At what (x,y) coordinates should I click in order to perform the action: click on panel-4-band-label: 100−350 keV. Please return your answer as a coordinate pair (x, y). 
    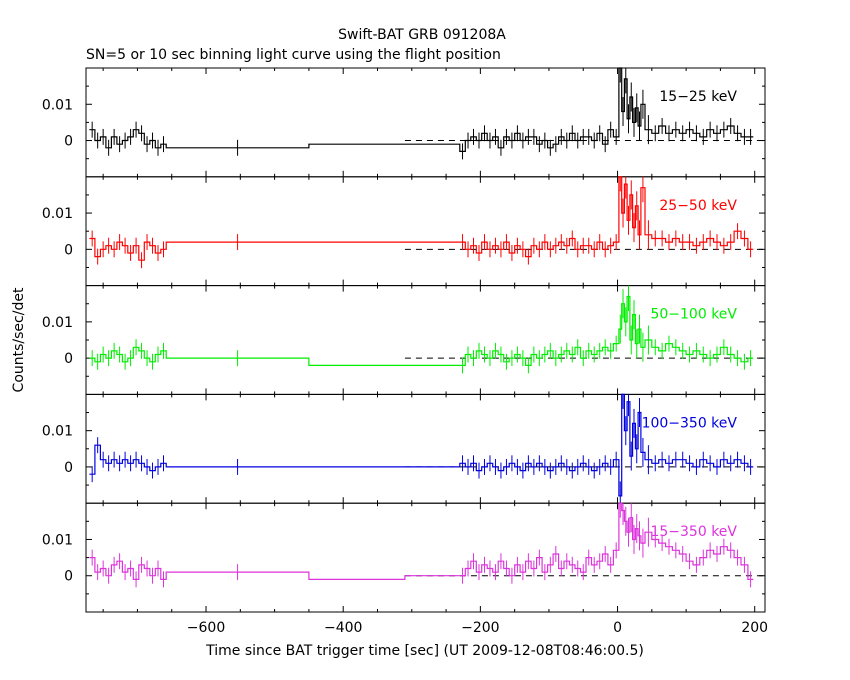
    Looking at the image, I should click on (690, 423).